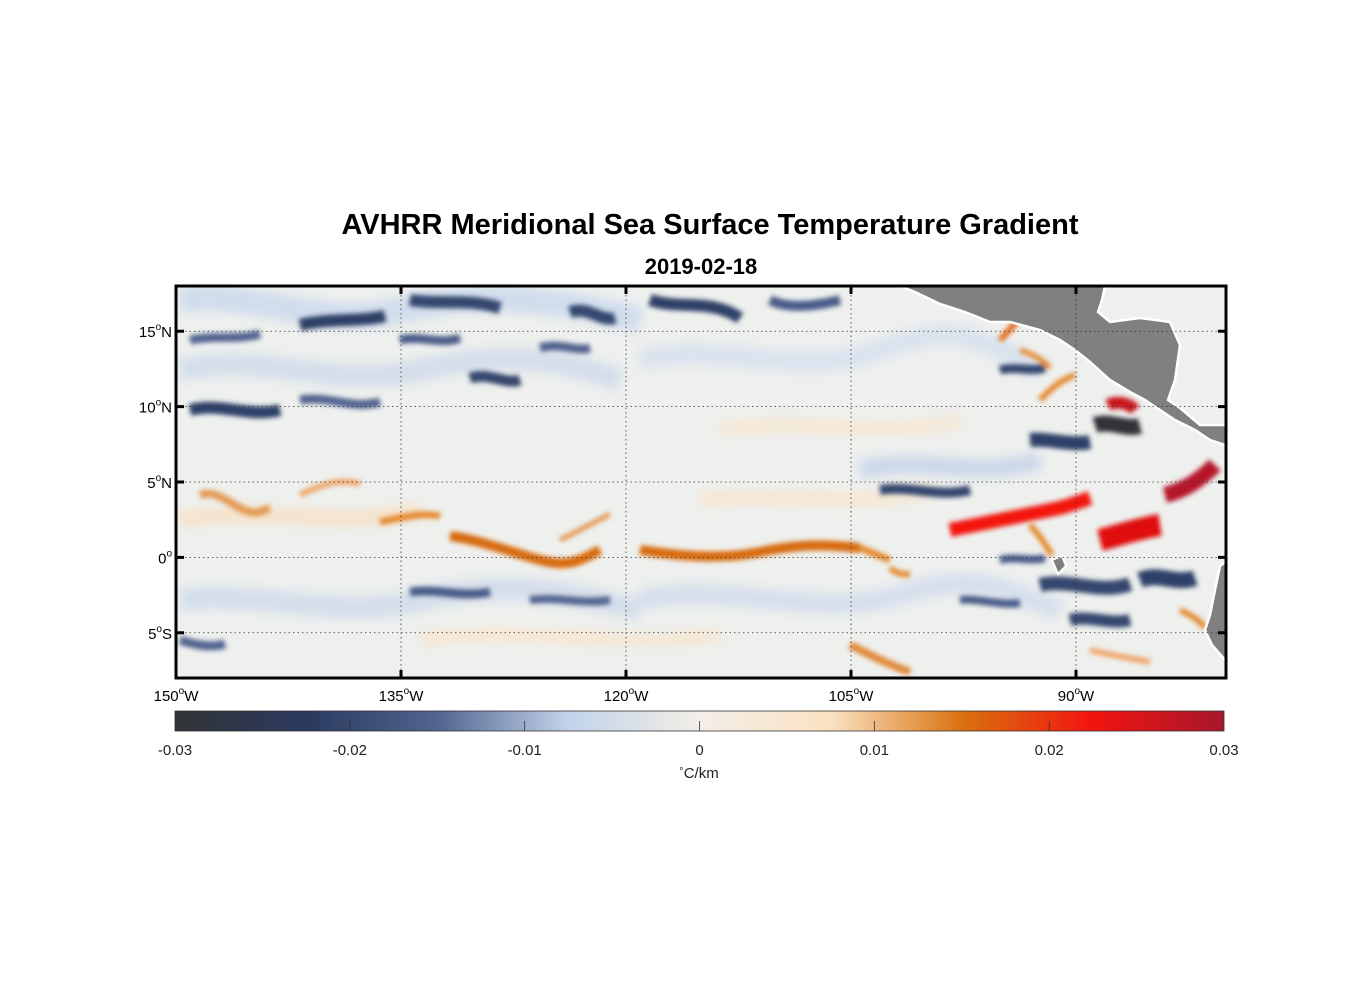 The image size is (1356, 1000). I want to click on lat-tick-hemisphere: S, so click(167, 634).